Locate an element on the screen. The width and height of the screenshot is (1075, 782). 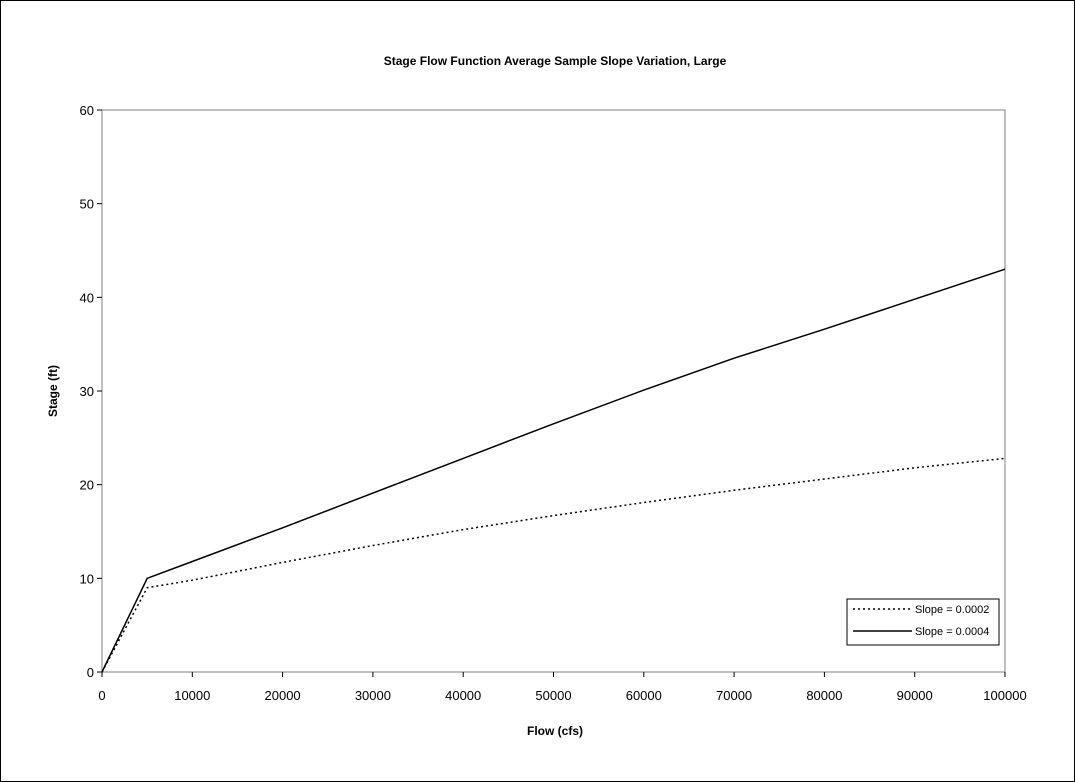
y-tick-label: 40 is located at coordinates (87, 297).